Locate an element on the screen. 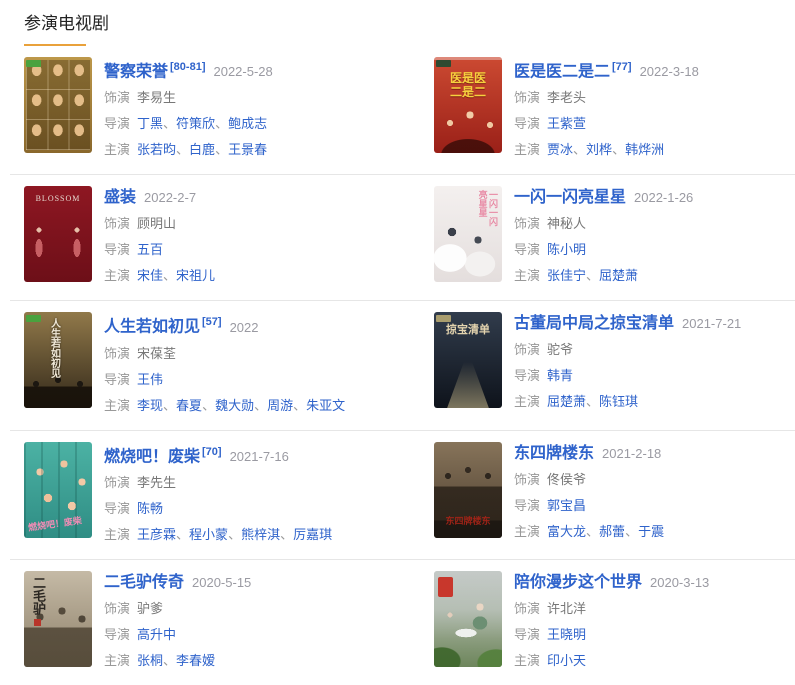 This screenshot has width=795, height=685. director-link: 王紫萱 is located at coordinates (567, 124).